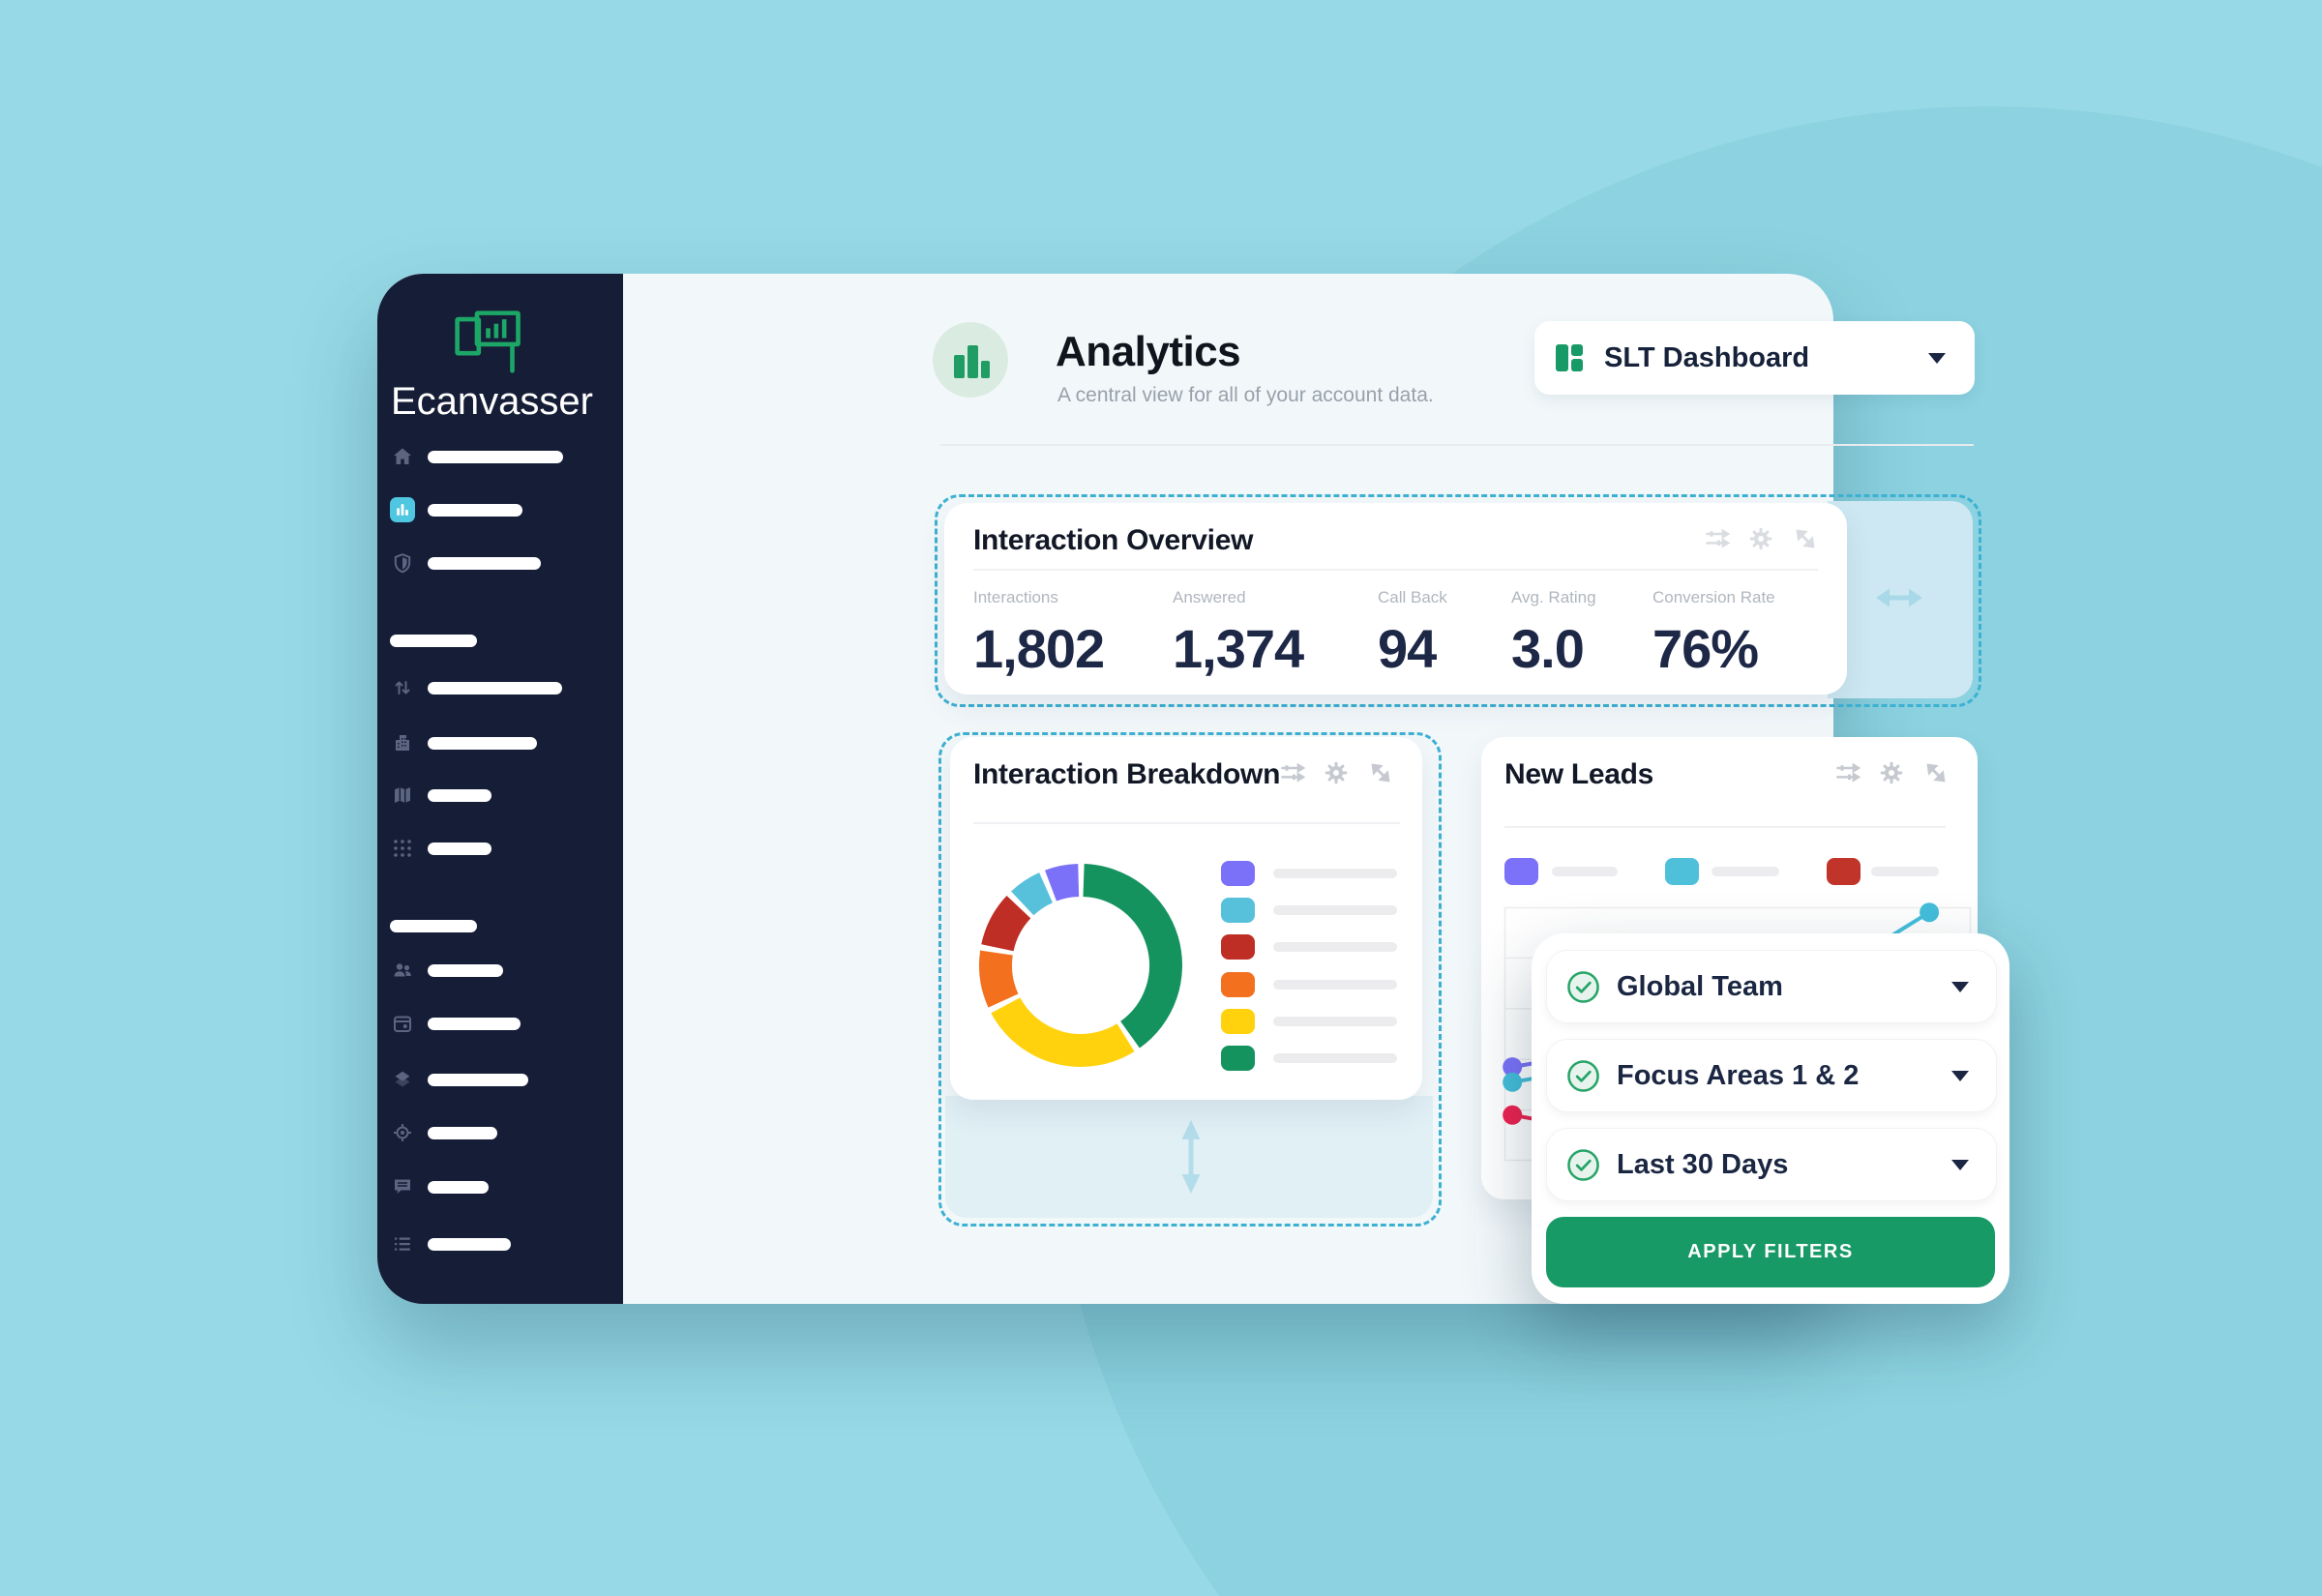 This screenshot has height=1596, width=2322. Describe the element at coordinates (1063, 1031) in the screenshot. I see `donut-slice-yellow` at that location.